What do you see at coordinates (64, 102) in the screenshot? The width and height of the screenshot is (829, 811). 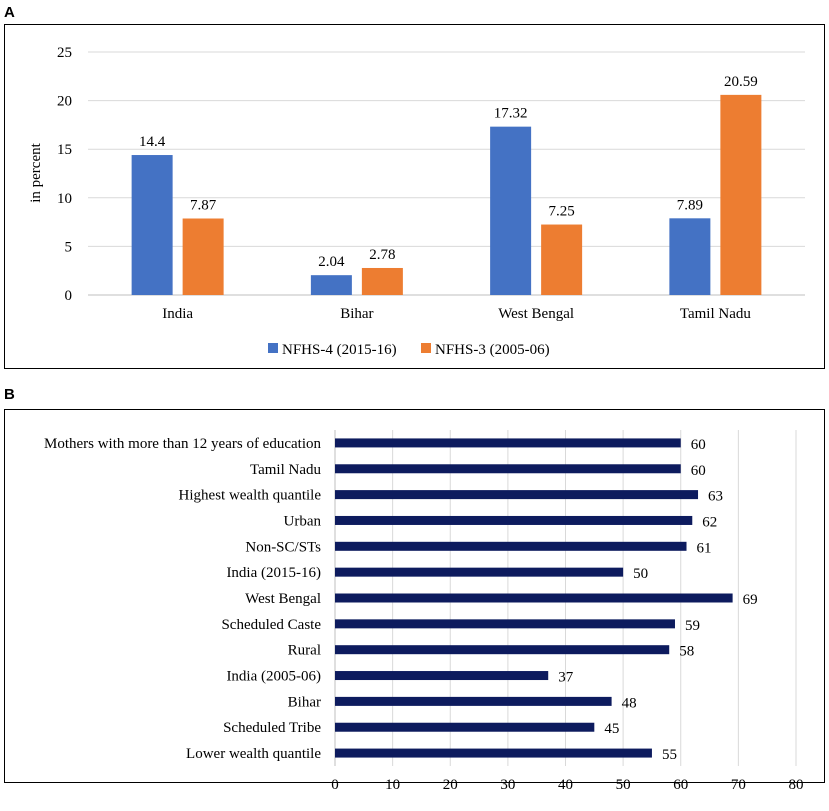 I see `y-tick-label: 20` at bounding box center [64, 102].